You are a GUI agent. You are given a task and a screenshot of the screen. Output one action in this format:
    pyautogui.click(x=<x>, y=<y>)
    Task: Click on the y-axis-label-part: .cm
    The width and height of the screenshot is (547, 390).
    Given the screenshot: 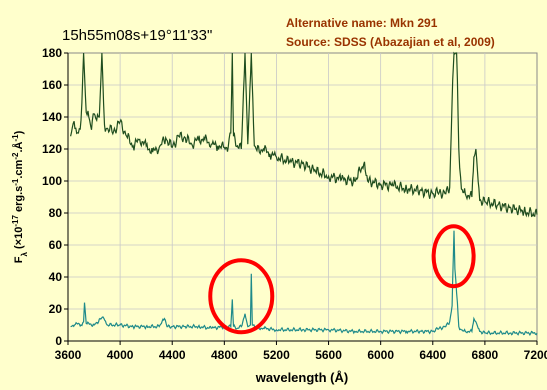 What is the action you would take?
    pyautogui.click(x=19, y=168)
    